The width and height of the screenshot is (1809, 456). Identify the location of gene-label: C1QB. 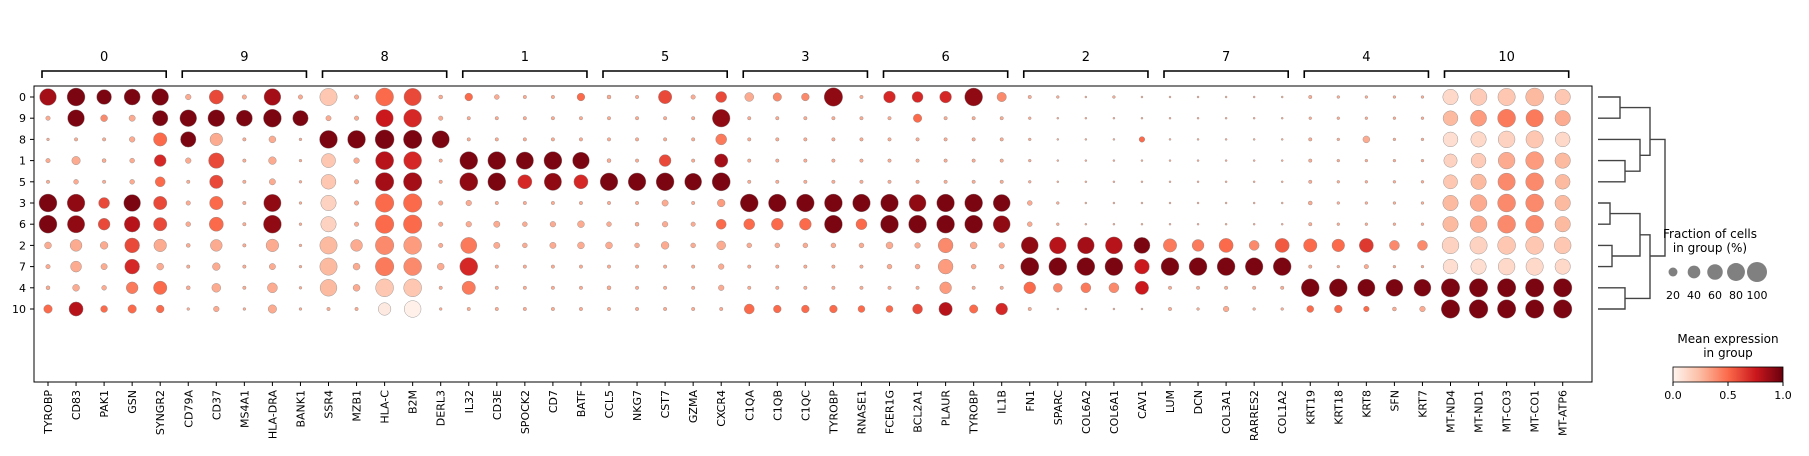
(777, 405).